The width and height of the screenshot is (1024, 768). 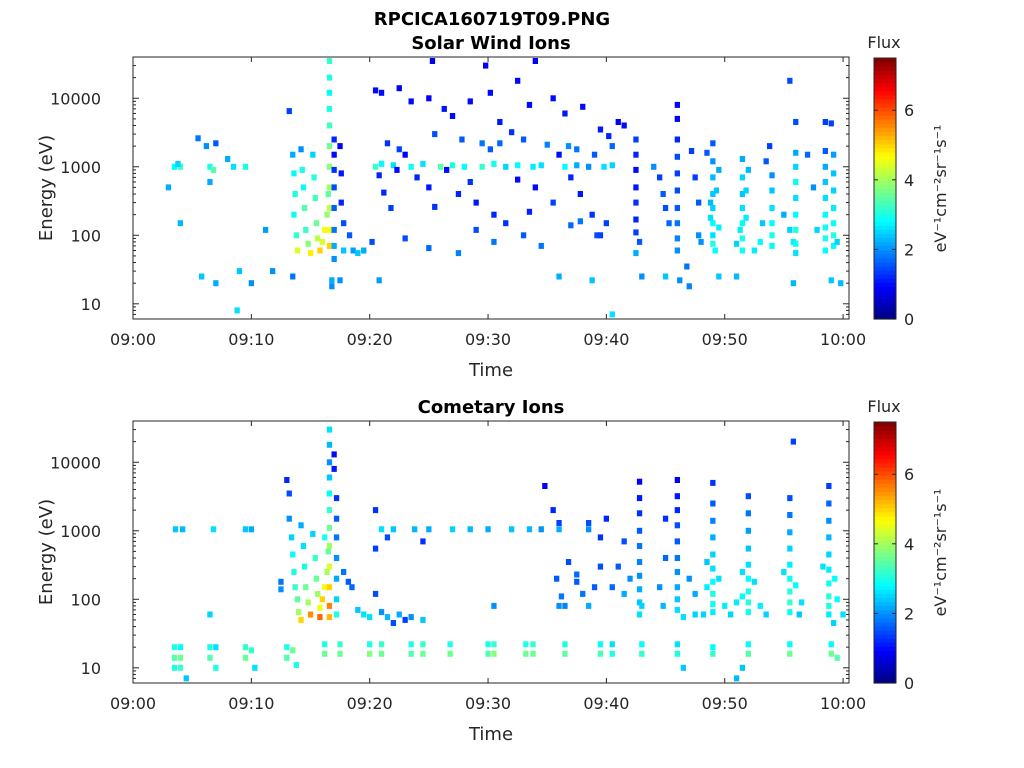 What do you see at coordinates (91, 304) in the screenshot?
I see `y-tick-label: 10` at bounding box center [91, 304].